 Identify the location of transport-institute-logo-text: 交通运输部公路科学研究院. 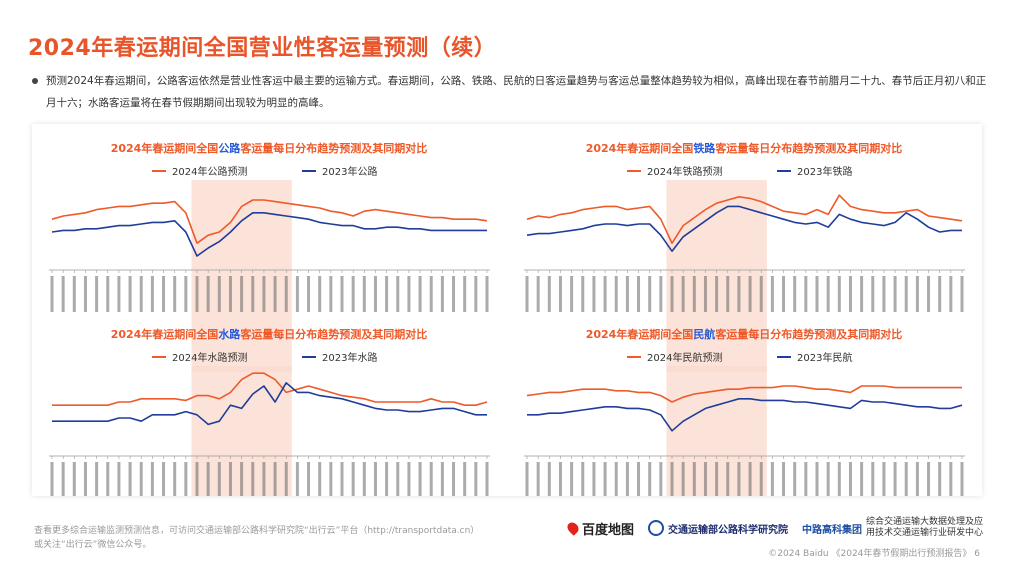
(728, 530).